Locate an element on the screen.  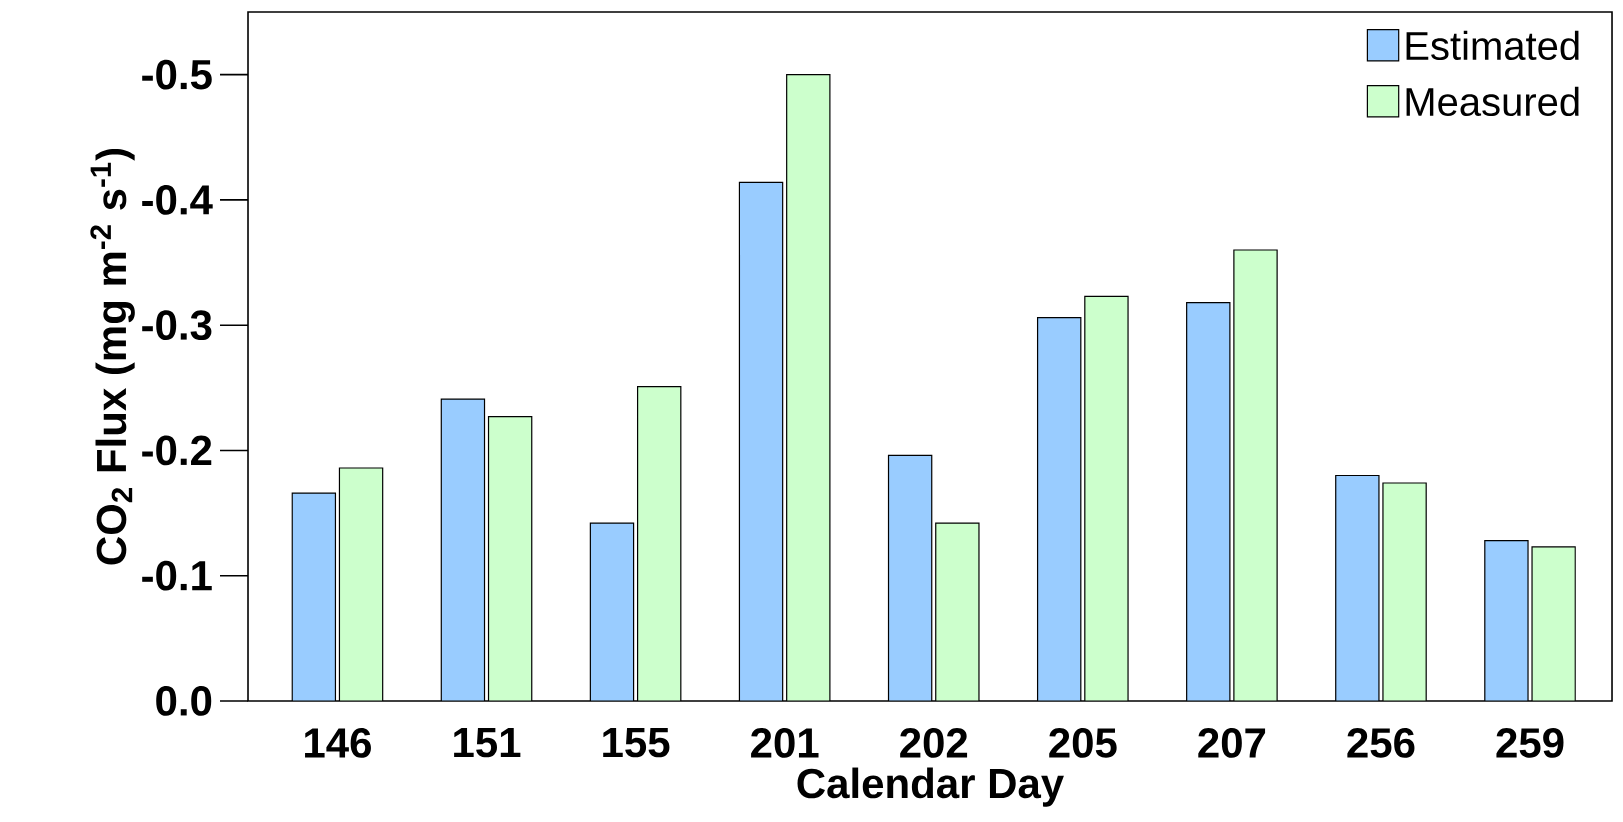
y-axis-title: CO$_{2}$ Flux (mg m$^{-2}$ s$^{-1}$) is located at coordinates (112, 356).